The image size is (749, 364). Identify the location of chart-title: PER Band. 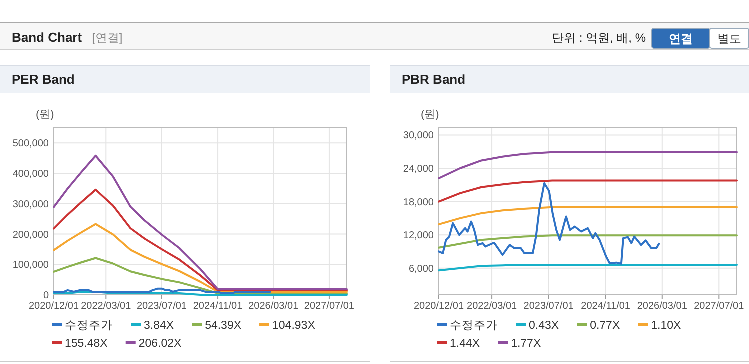
(43, 79).